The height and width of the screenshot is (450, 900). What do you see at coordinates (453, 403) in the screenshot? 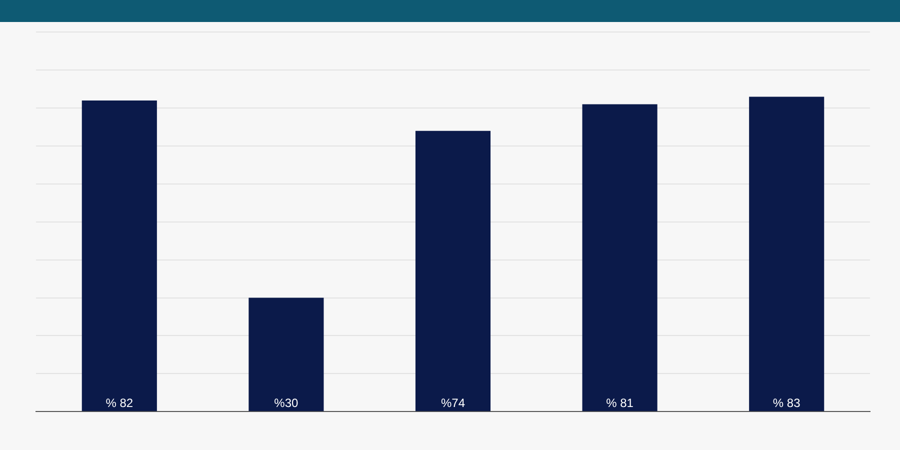
I see `data-label: %74` at bounding box center [453, 403].